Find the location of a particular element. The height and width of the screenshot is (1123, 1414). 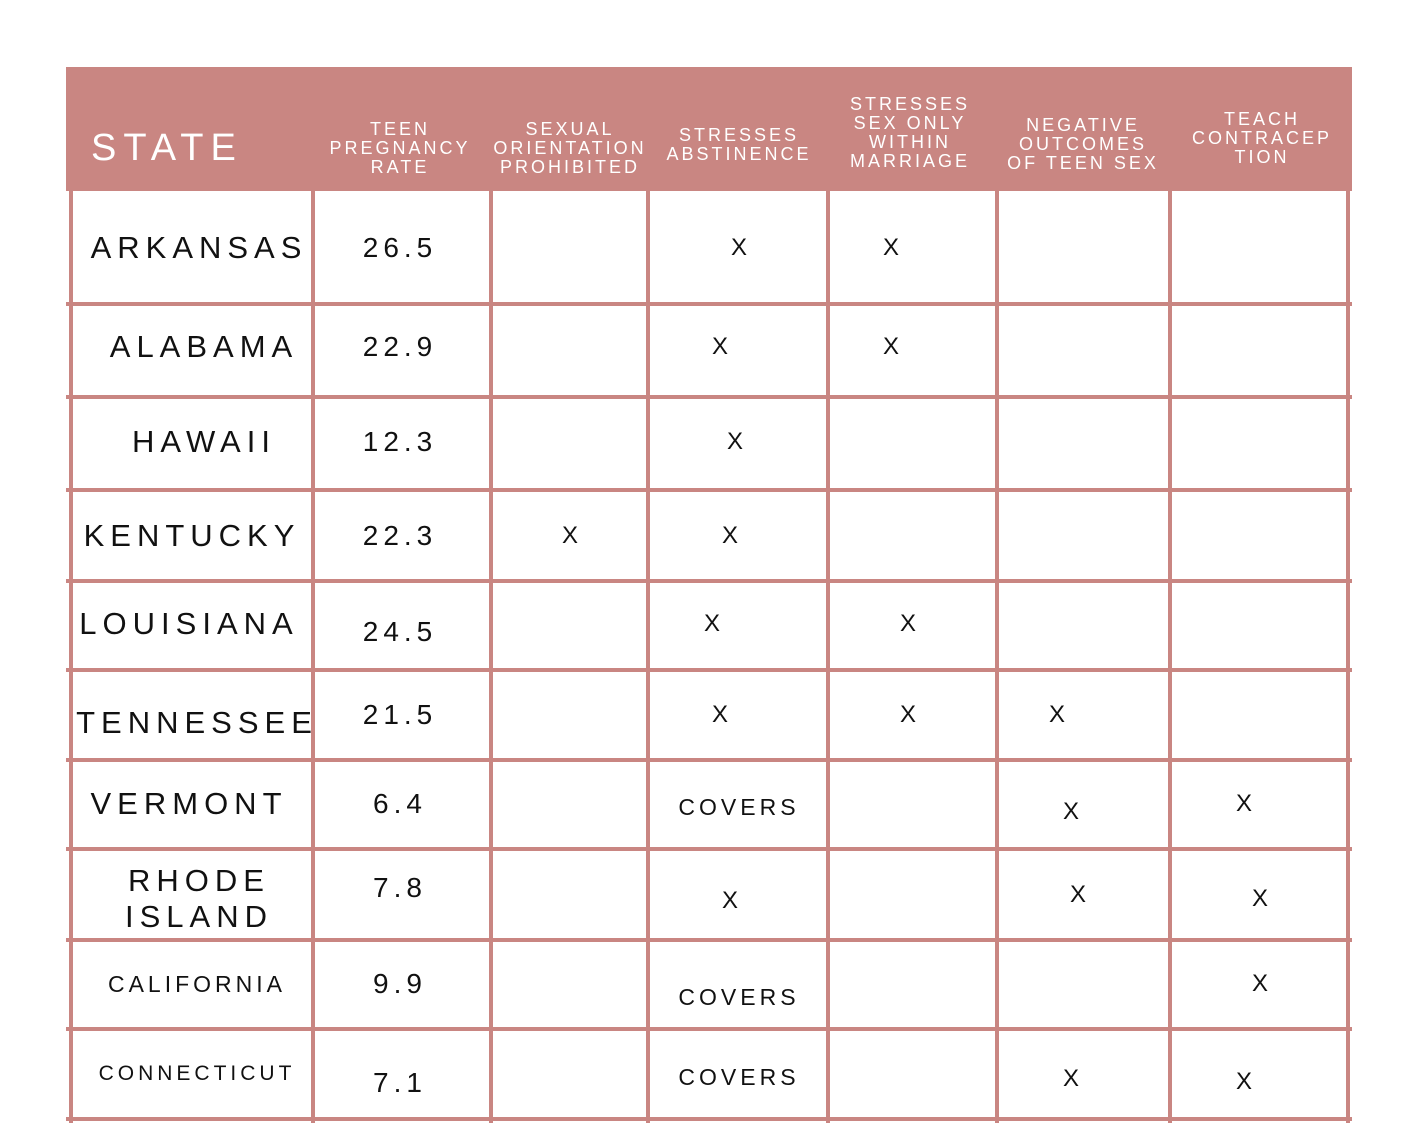

state-cell: KENTUCKY is located at coordinates (192, 535).